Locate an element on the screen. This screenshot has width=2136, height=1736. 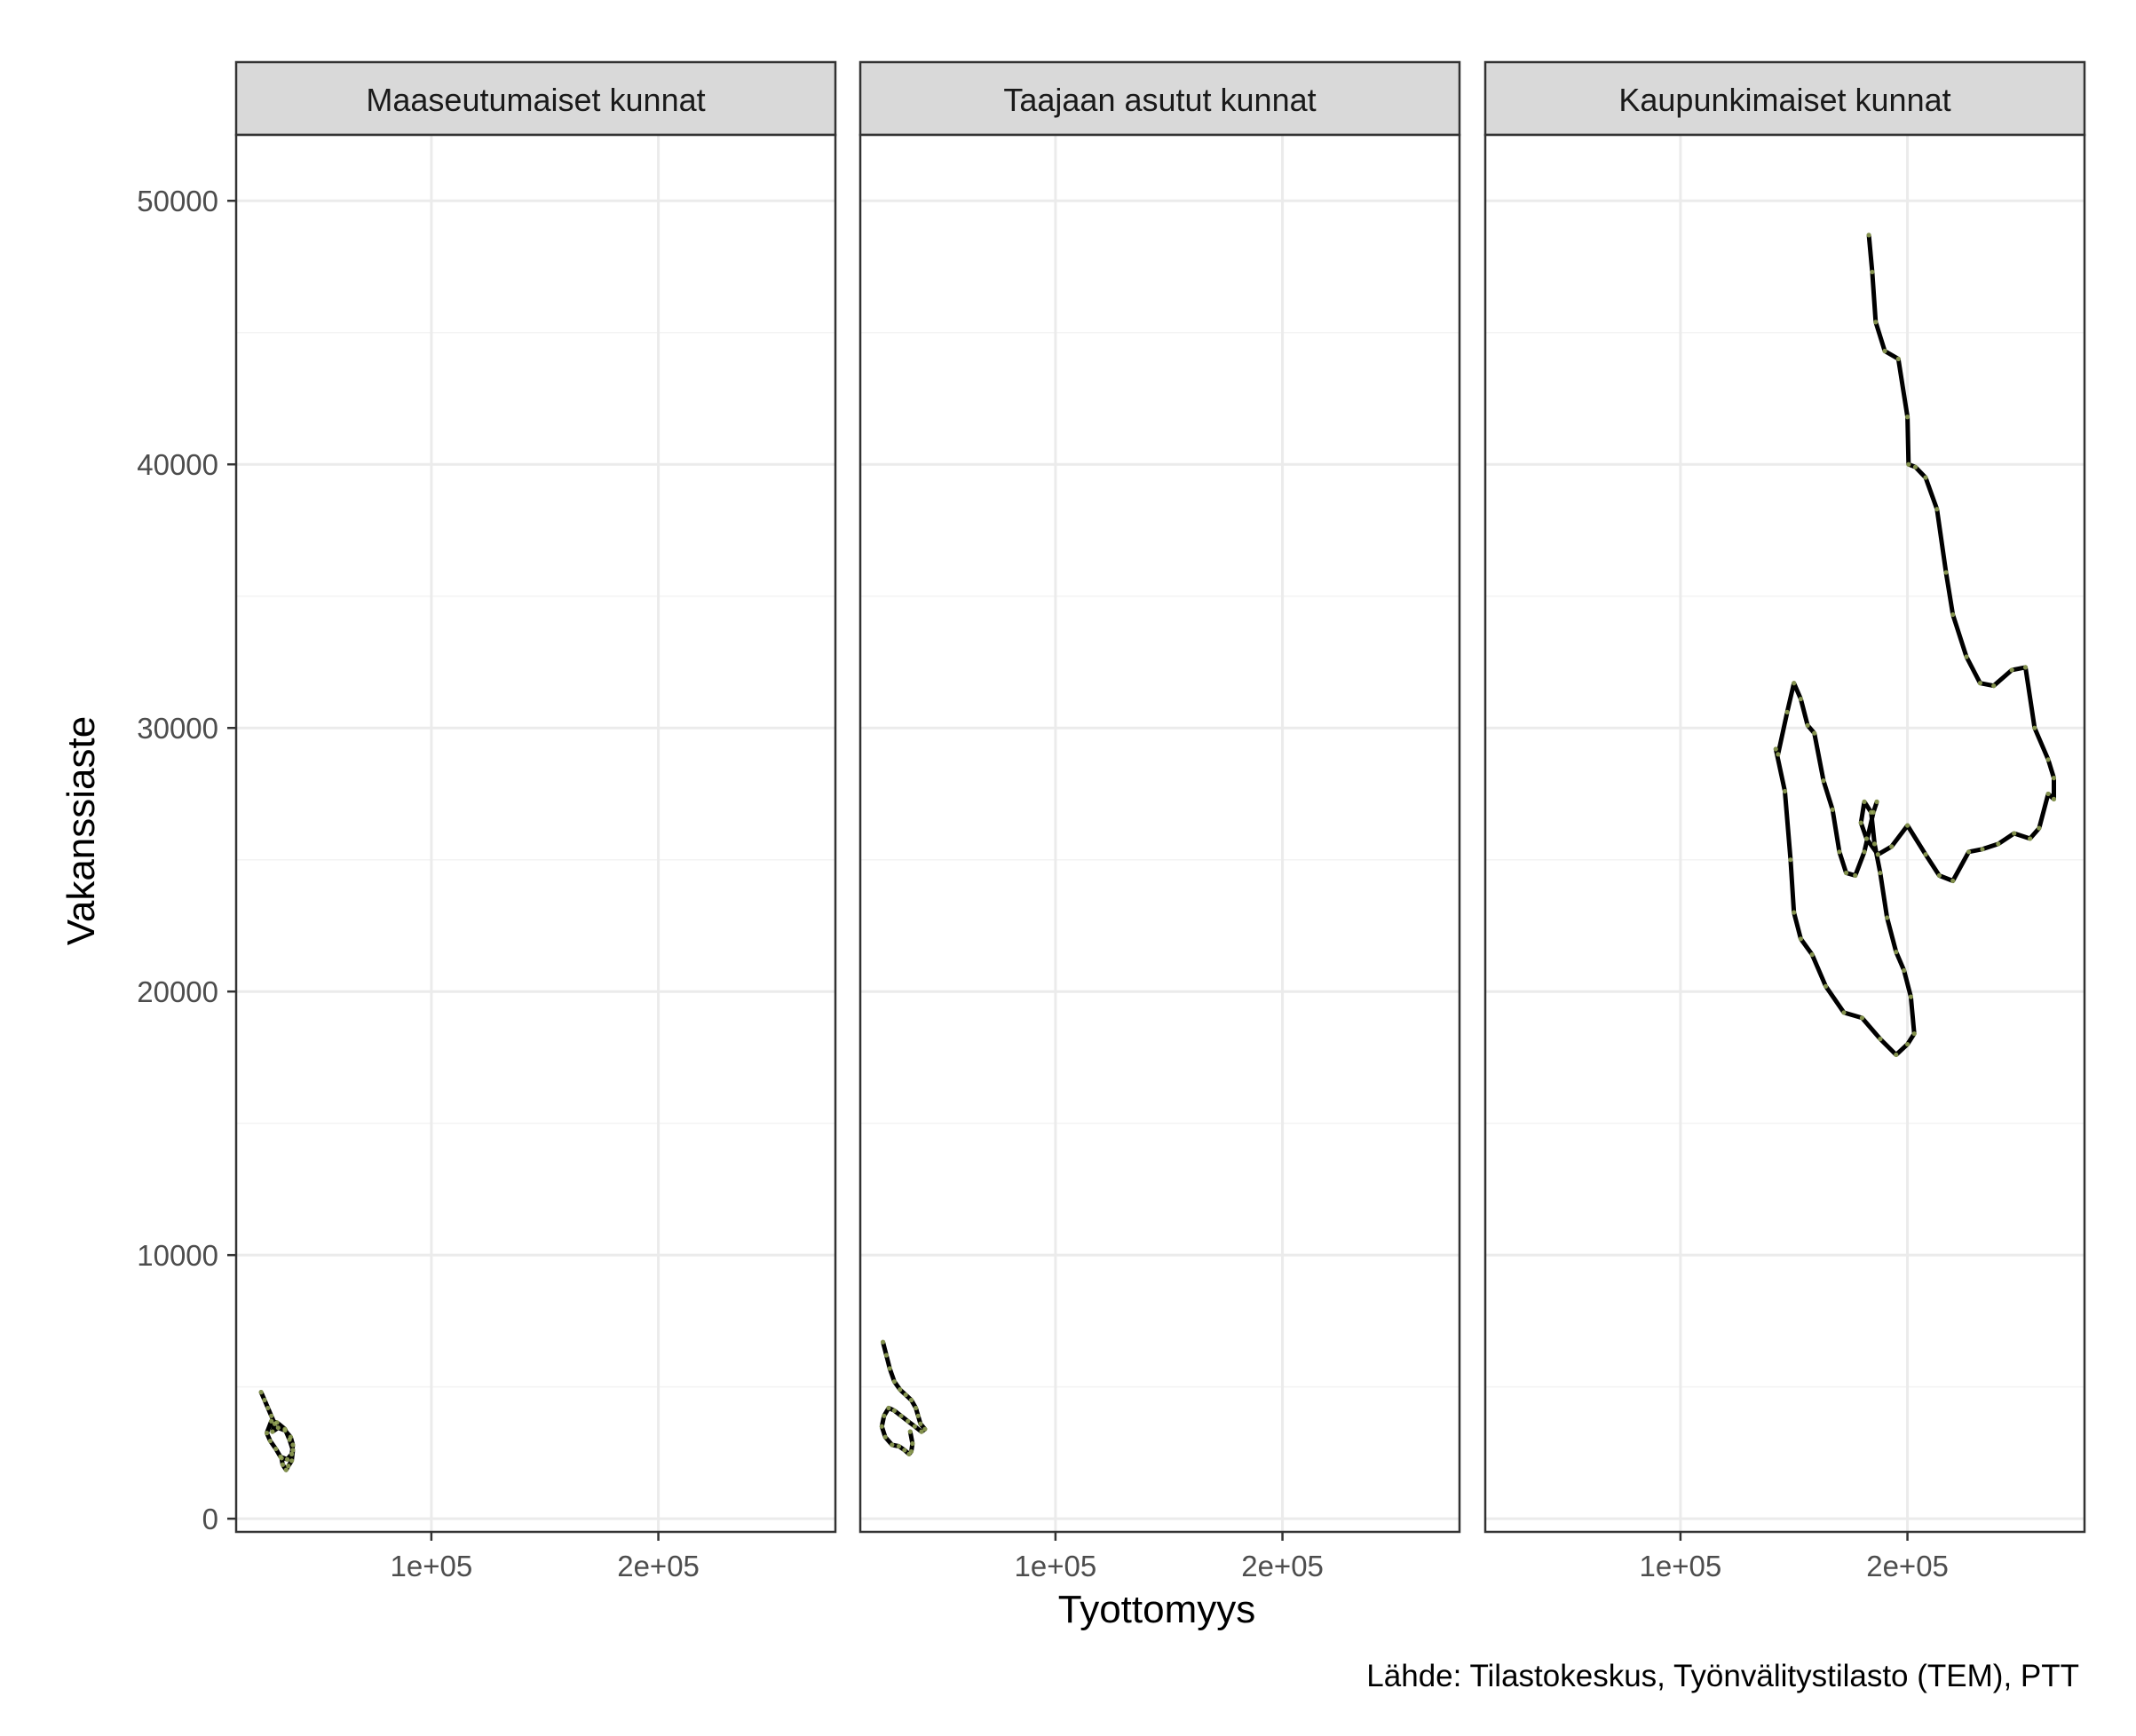
y-tick-label: 30000 is located at coordinates (177, 728).